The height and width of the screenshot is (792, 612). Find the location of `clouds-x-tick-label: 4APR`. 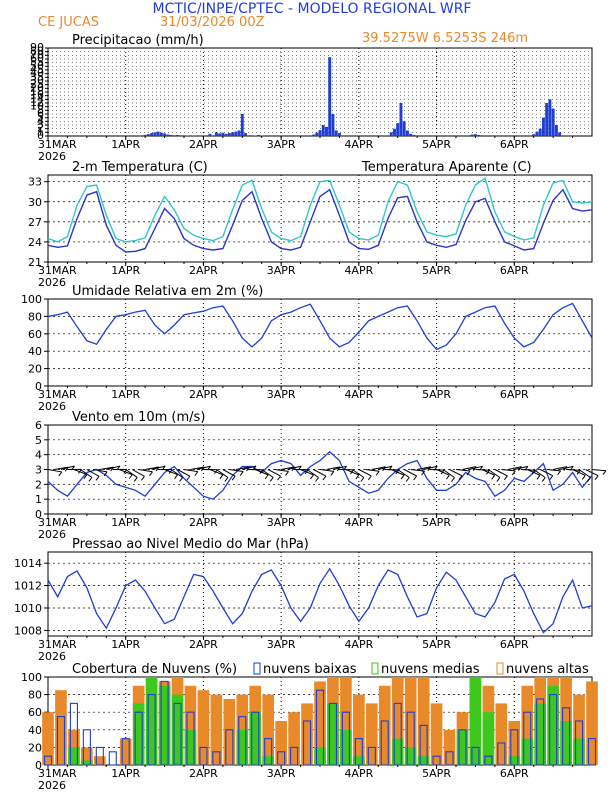

clouds-x-tick-label: 4APR is located at coordinates (358, 773).